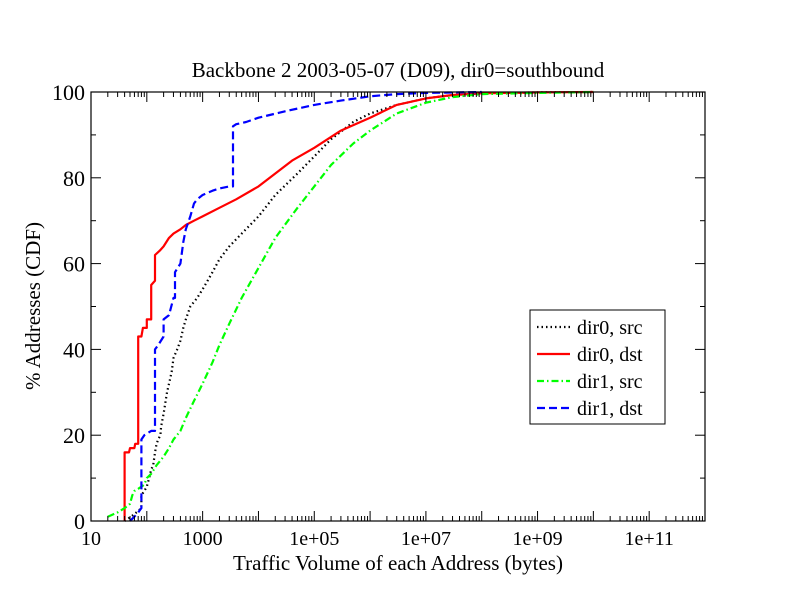 Image resolution: width=792 pixels, height=612 pixels. I want to click on x-tick-label: 10, so click(91, 539).